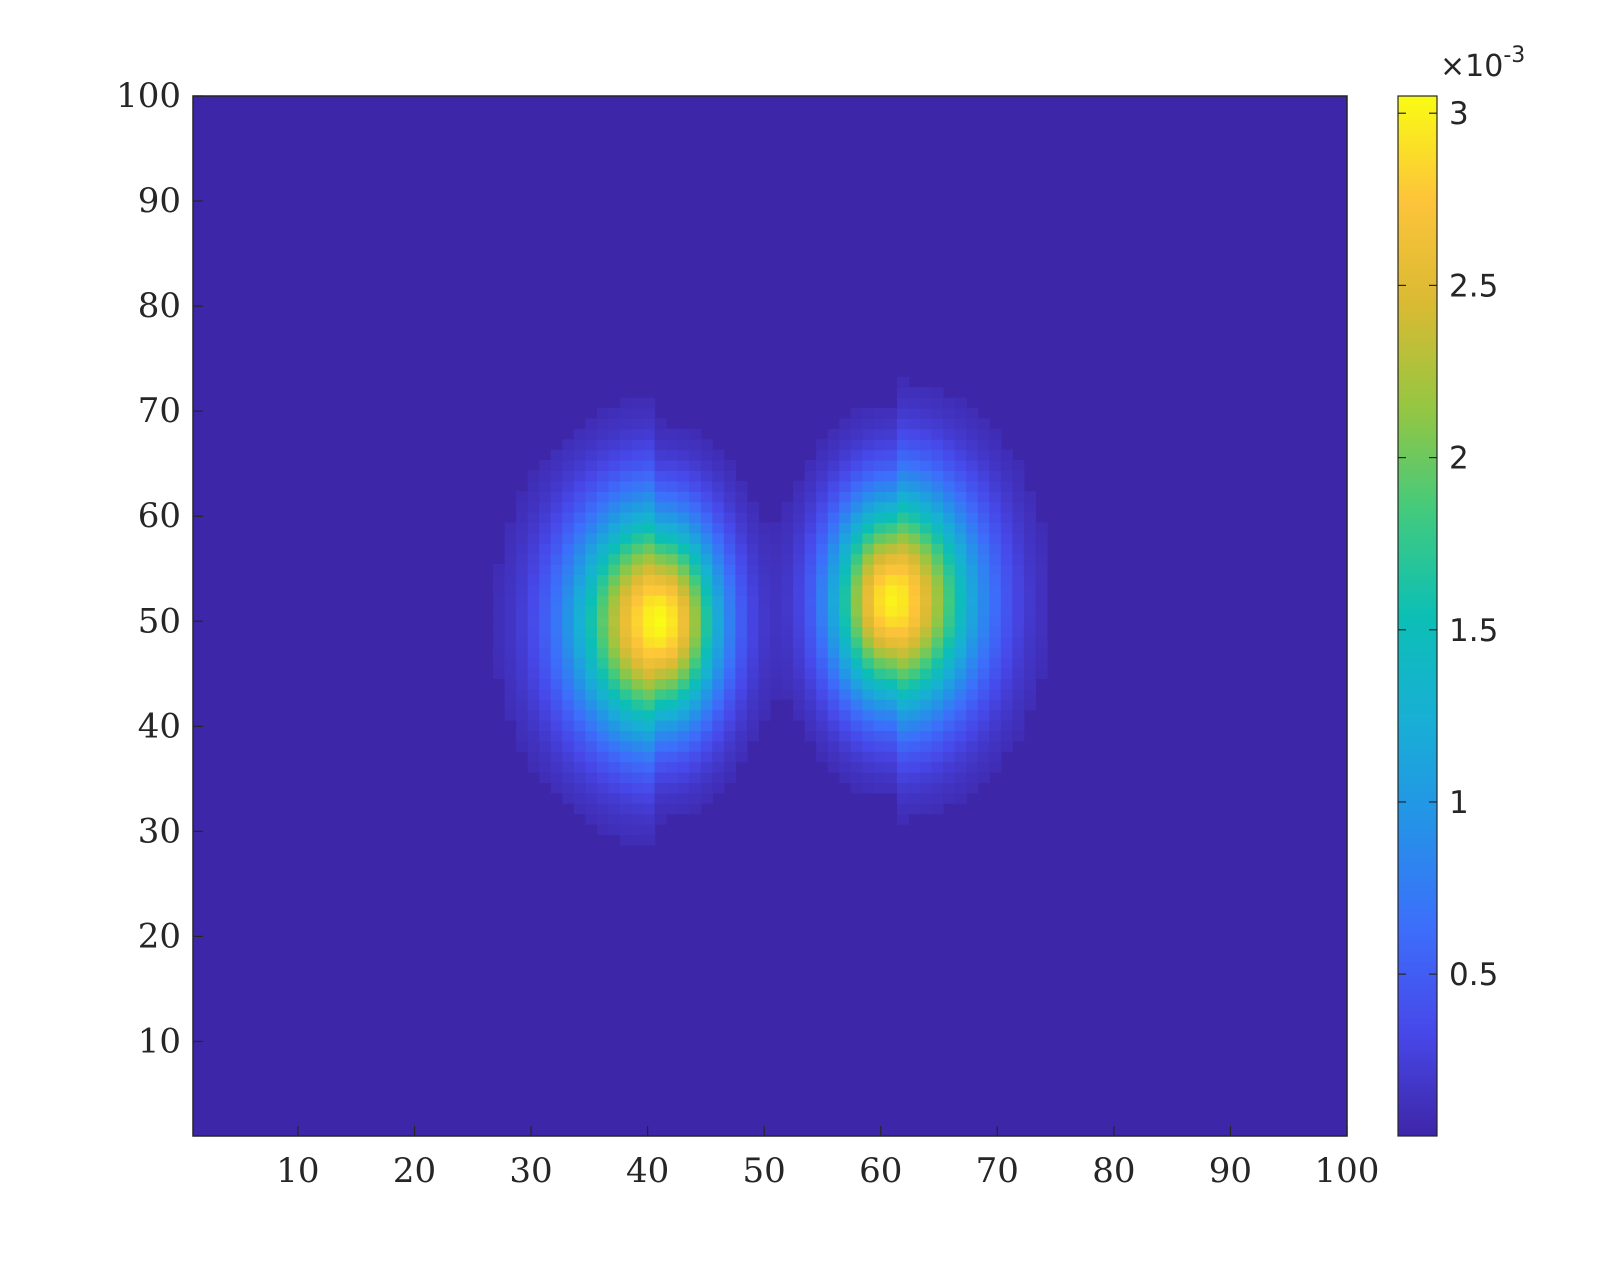 The height and width of the screenshot is (1268, 1608). I want to click on x-tick-label: 50, so click(764, 1171).